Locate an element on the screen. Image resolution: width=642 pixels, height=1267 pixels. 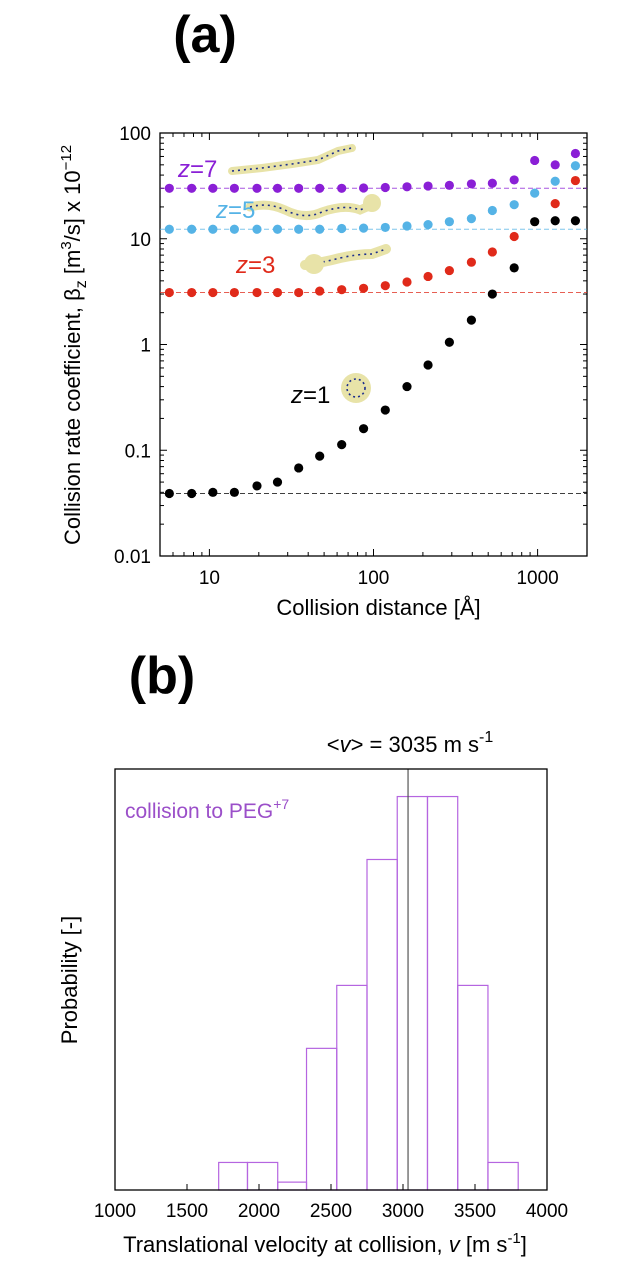
series-z1: z=1 is located at coordinates (373, 357).